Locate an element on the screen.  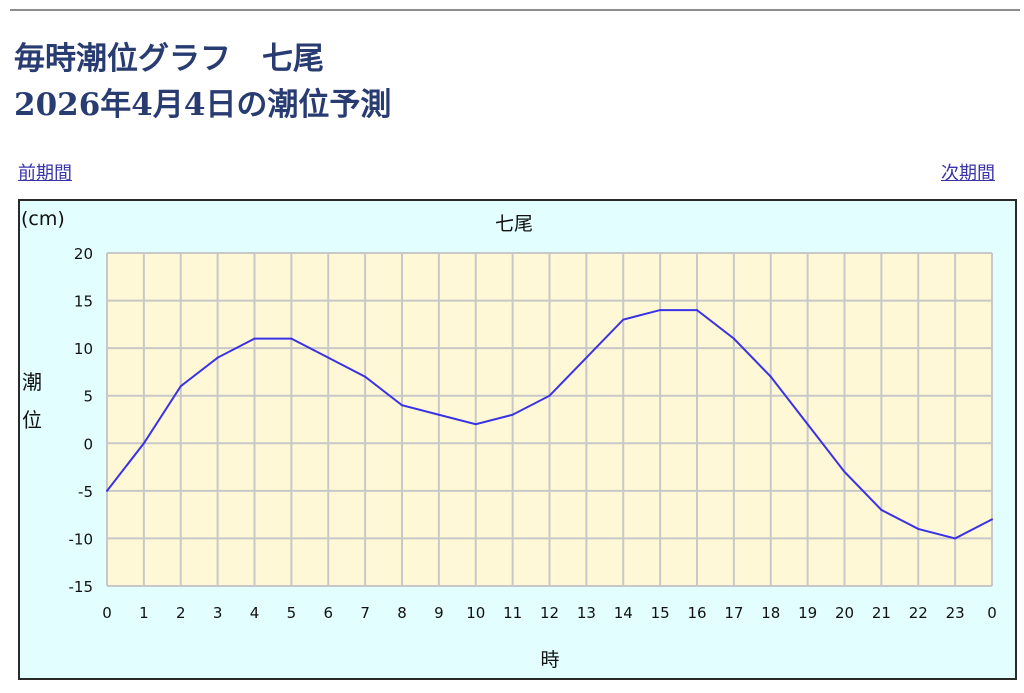
x-tick-label: 13 is located at coordinates (586, 613).